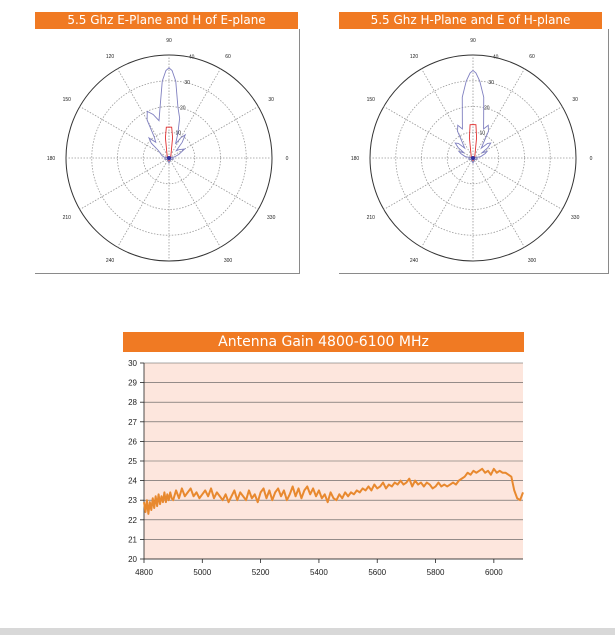 The width and height of the screenshot is (615, 635). What do you see at coordinates (482, 134) in the screenshot?
I see `polar-chart-2-radial-tick-label: 10` at bounding box center [482, 134].